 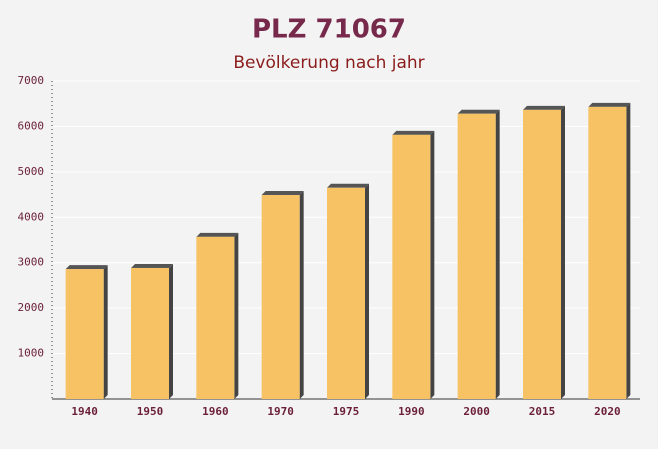 What do you see at coordinates (31, 80) in the screenshot?
I see `y-tick-label: 7000` at bounding box center [31, 80].